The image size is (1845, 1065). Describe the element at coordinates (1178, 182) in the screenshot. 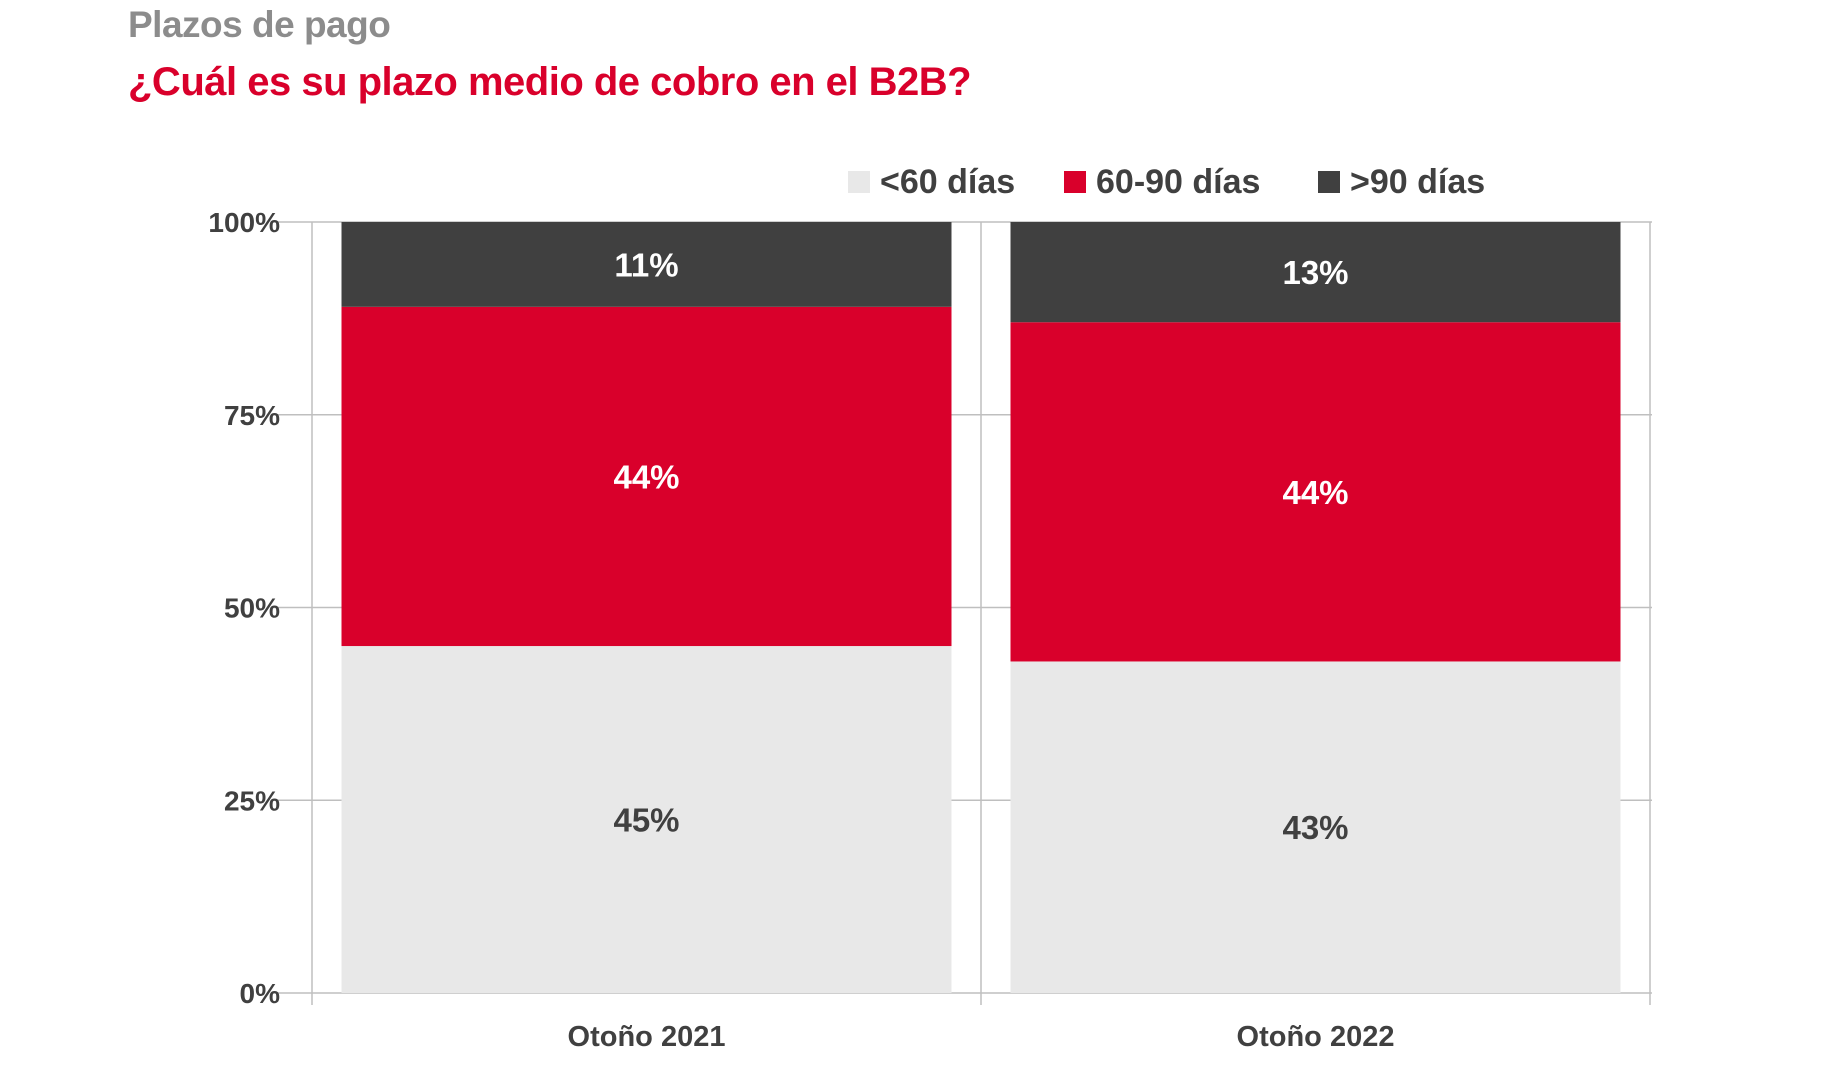

I see `legend-label: 60-90 días` at that location.